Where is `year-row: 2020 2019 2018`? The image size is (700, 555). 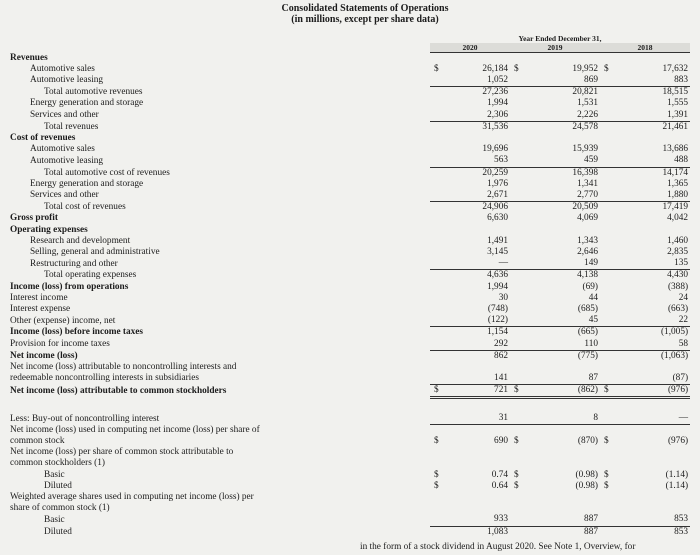 year-row: 2020 2019 2018 is located at coordinates (350, 48).